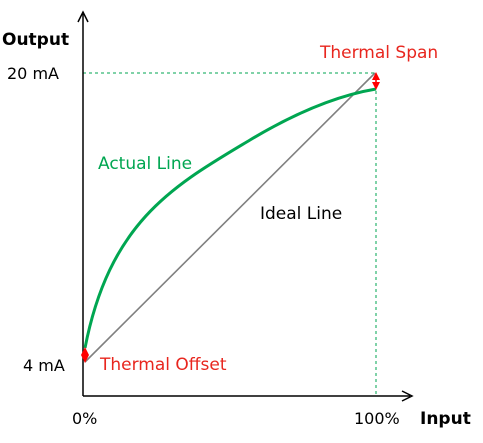 Image resolution: width=483 pixels, height=443 pixels. What do you see at coordinates (407, 396) in the screenshot?
I see `x-axis-arrow-icon` at bounding box center [407, 396].